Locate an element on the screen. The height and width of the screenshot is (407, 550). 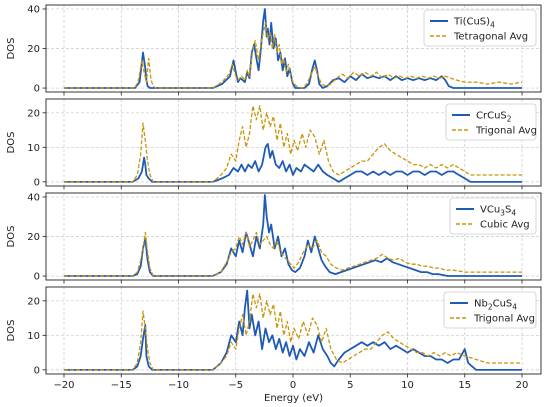
legend: Nb2CuS4 Trigonal Avg is located at coordinates (490, 310).